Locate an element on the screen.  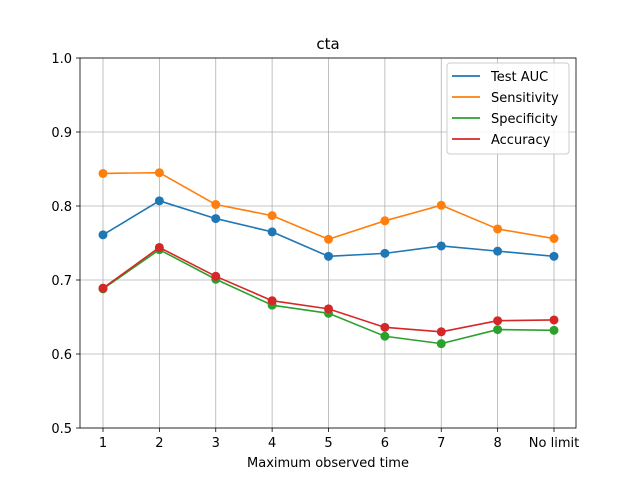
chart-title: cta is located at coordinates (327, 44).